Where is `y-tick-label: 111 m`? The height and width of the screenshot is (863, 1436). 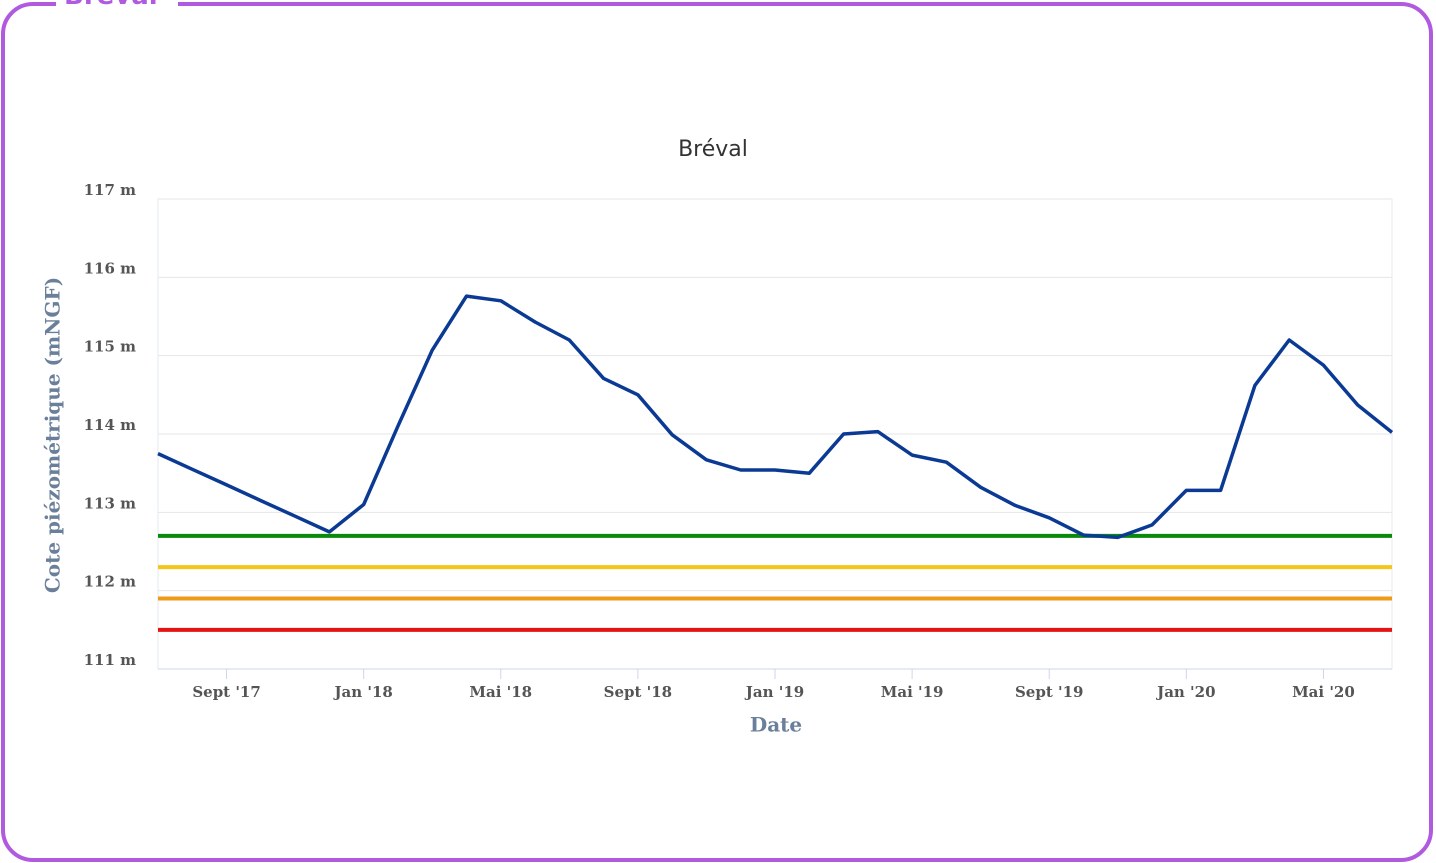
y-tick-label: 111 m is located at coordinates (110, 660).